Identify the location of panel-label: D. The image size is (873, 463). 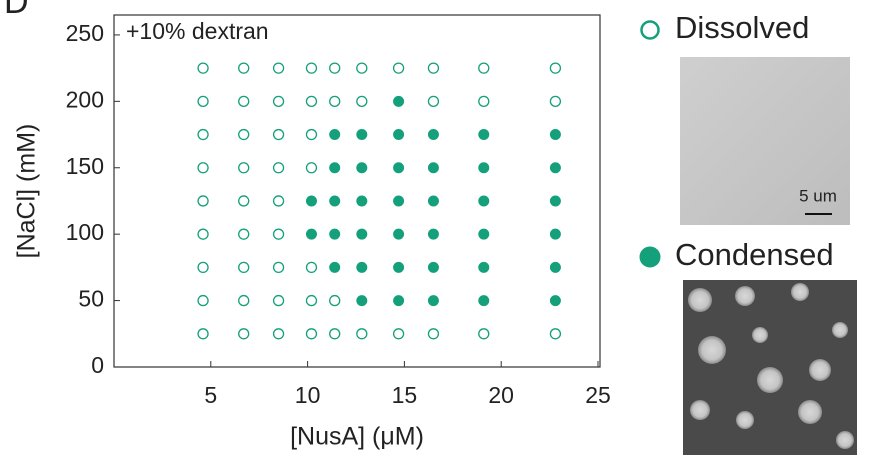
(16, 10).